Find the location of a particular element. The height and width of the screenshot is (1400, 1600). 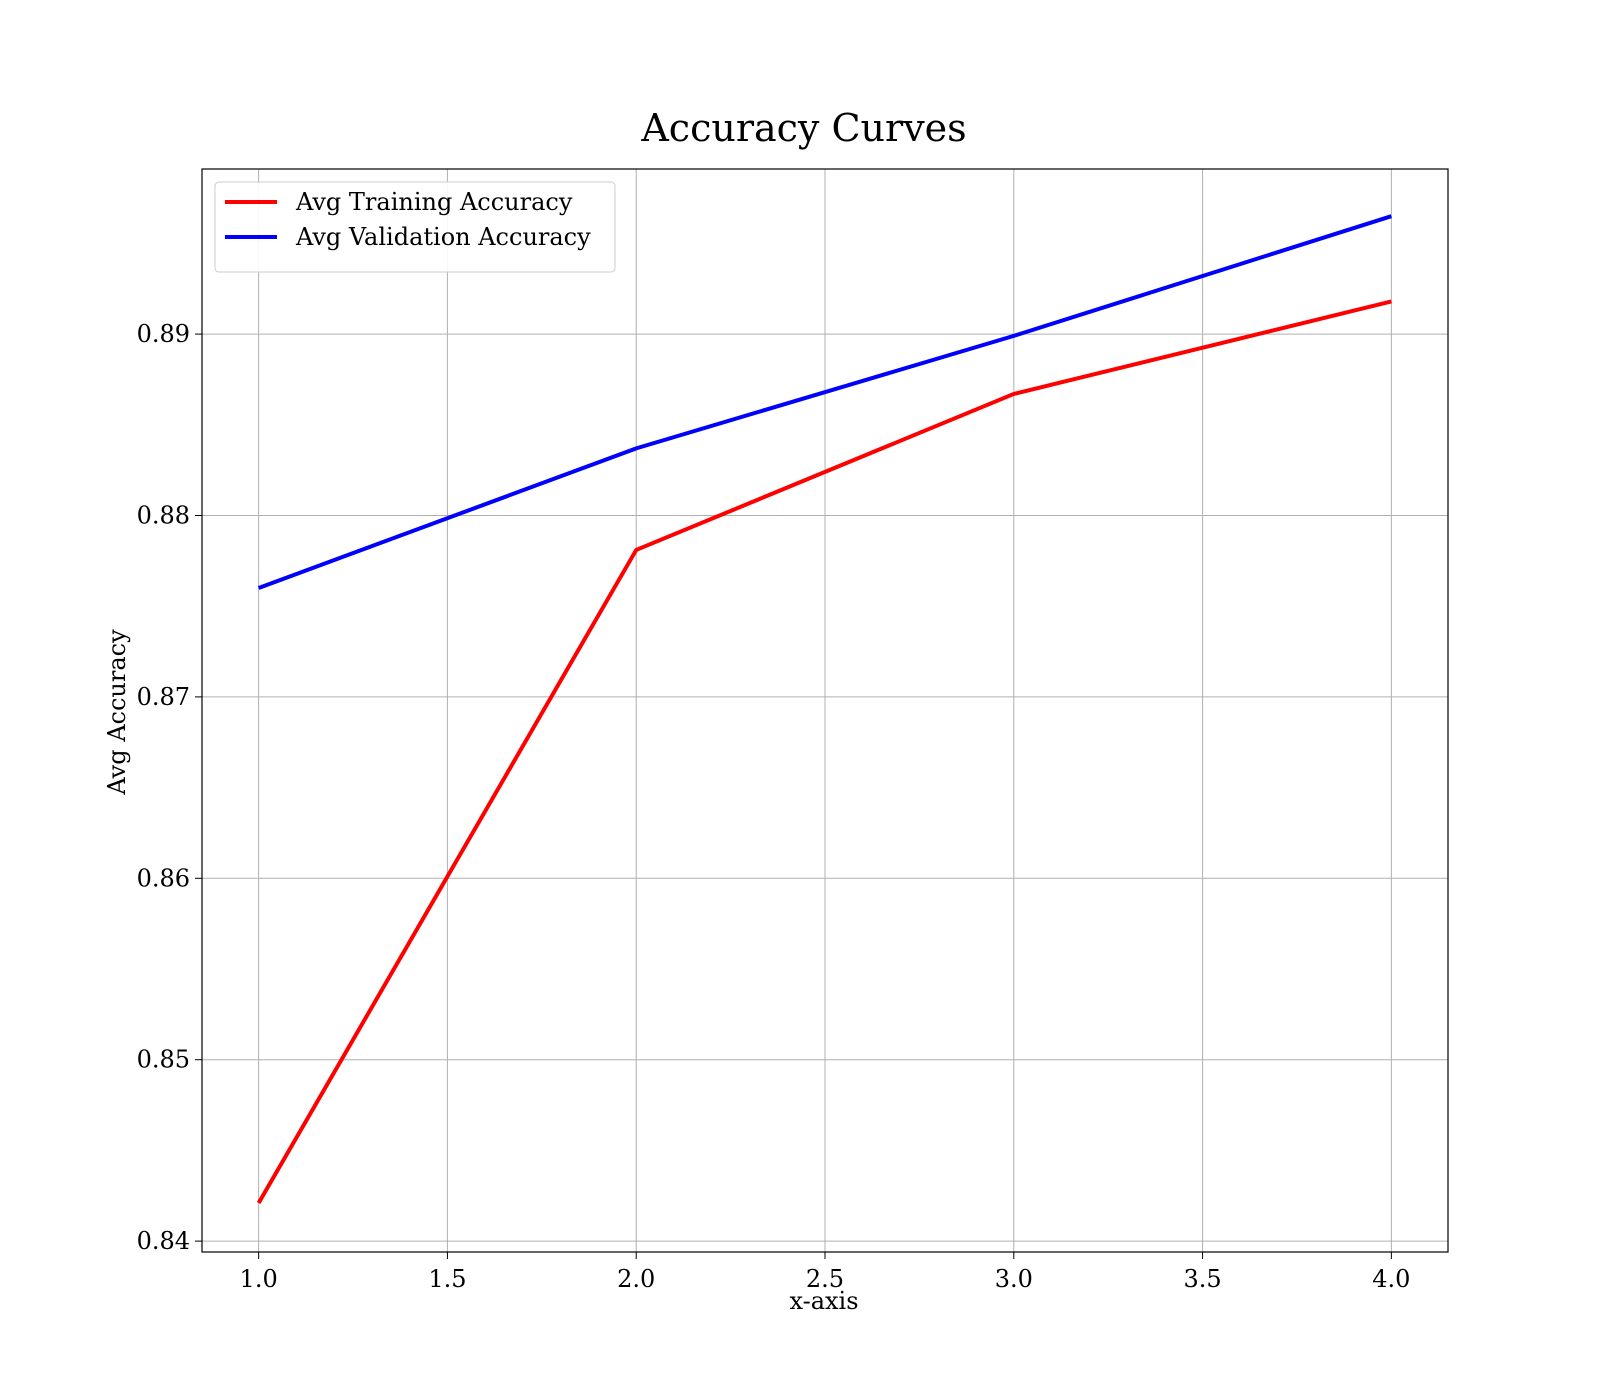

legend-frame is located at coordinates (415, 227).